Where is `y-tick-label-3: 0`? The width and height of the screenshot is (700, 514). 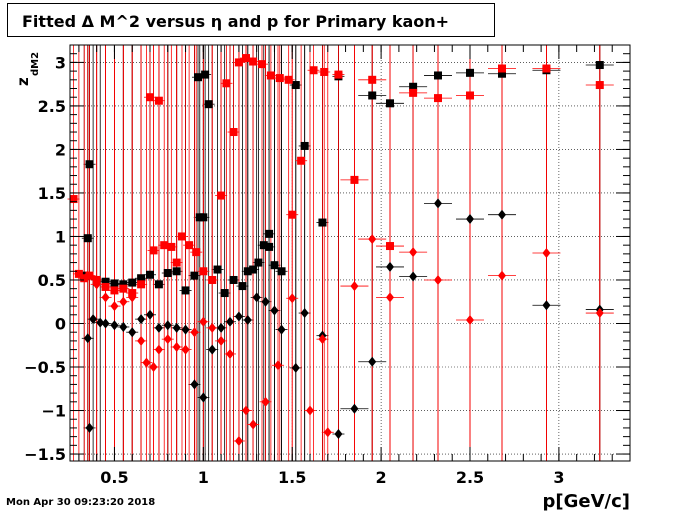 y-tick-label-3: 0 is located at coordinates (60, 323).